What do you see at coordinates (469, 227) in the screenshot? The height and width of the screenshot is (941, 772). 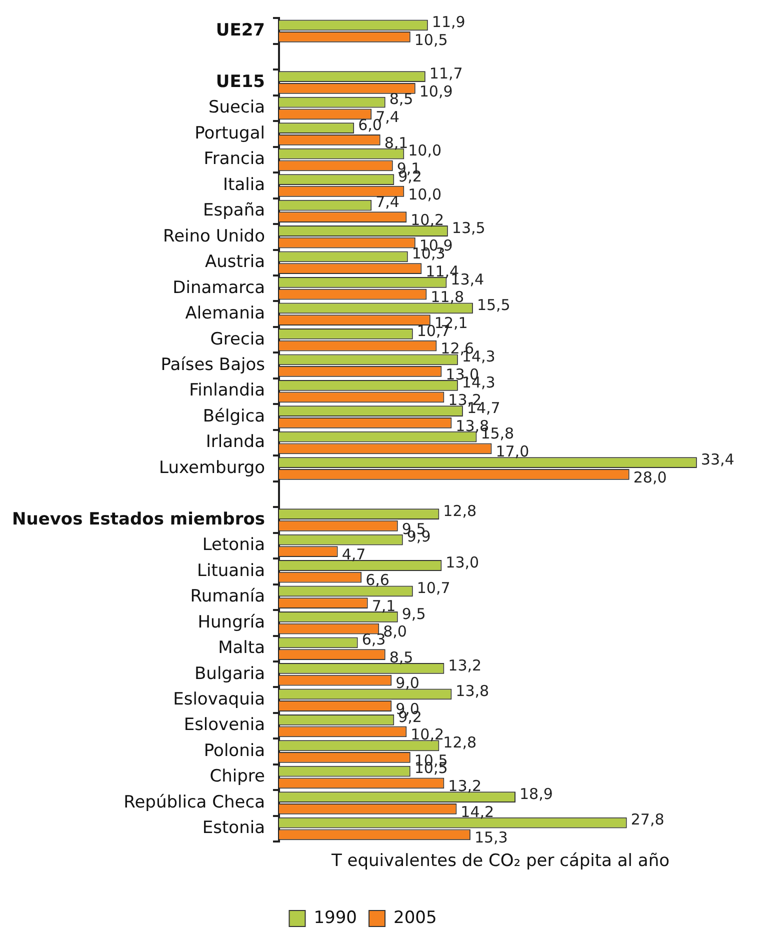 I see `data-label: 13,5` at bounding box center [469, 227].